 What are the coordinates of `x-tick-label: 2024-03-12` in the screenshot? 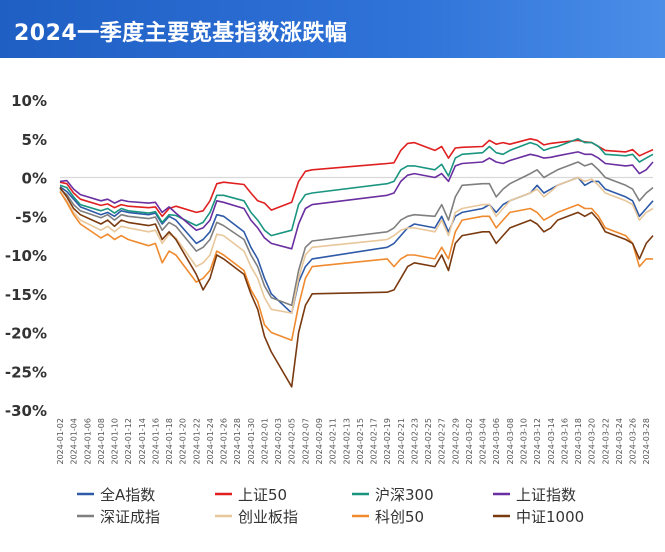 It's located at (537, 441).